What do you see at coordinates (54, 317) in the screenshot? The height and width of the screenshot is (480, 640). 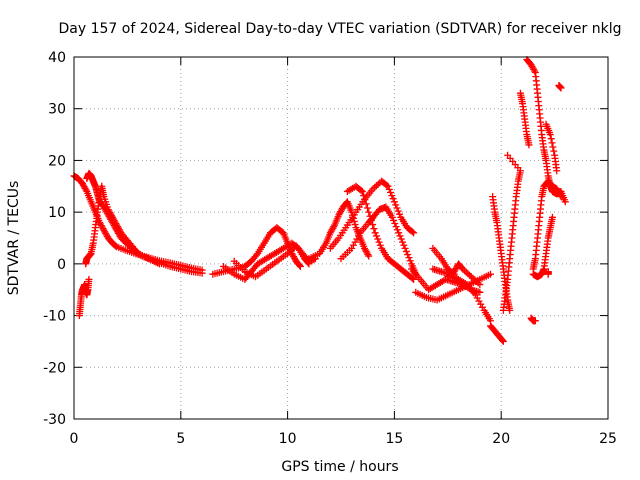 I see `y-tick-label: -10` at bounding box center [54, 317].